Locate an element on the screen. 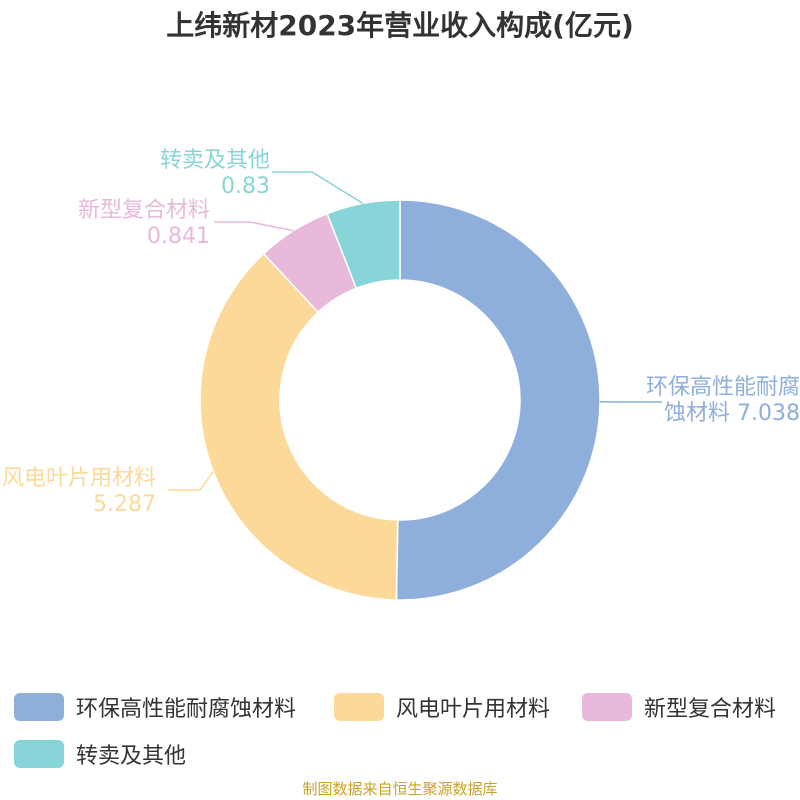 This screenshot has height=800, width=800. leader-line-wind-blade-material is located at coordinates (191, 481).